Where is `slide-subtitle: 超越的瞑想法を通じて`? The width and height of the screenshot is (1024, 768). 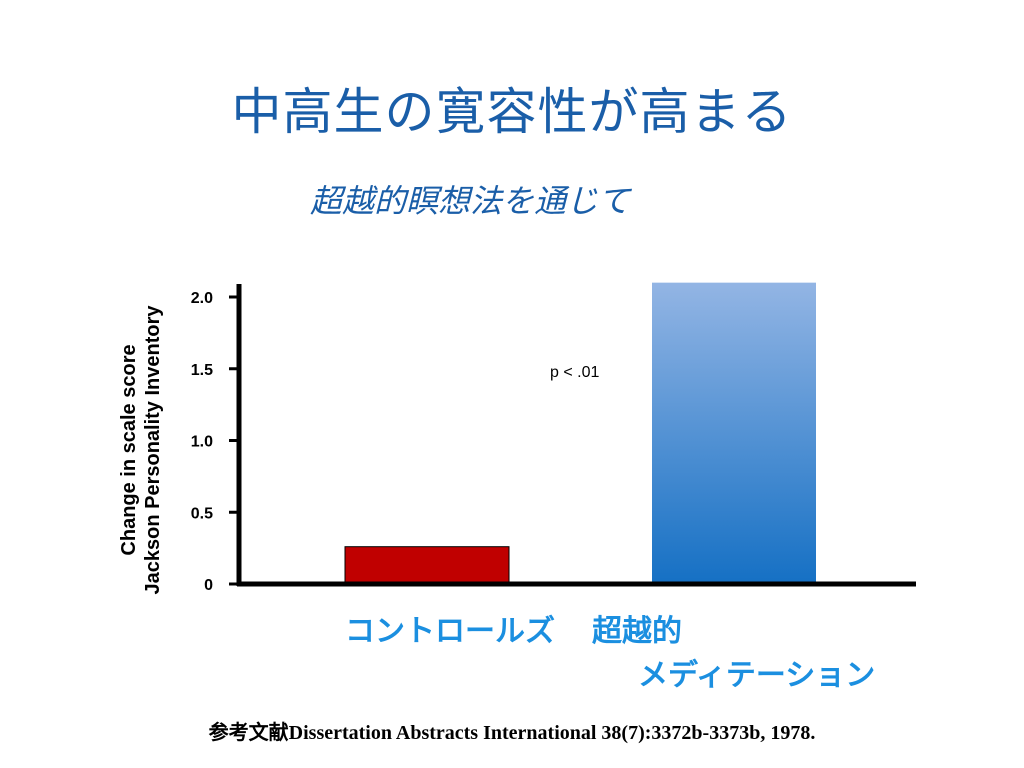 slide-subtitle: 超越的瞑想法を通じて is located at coordinates (470, 201).